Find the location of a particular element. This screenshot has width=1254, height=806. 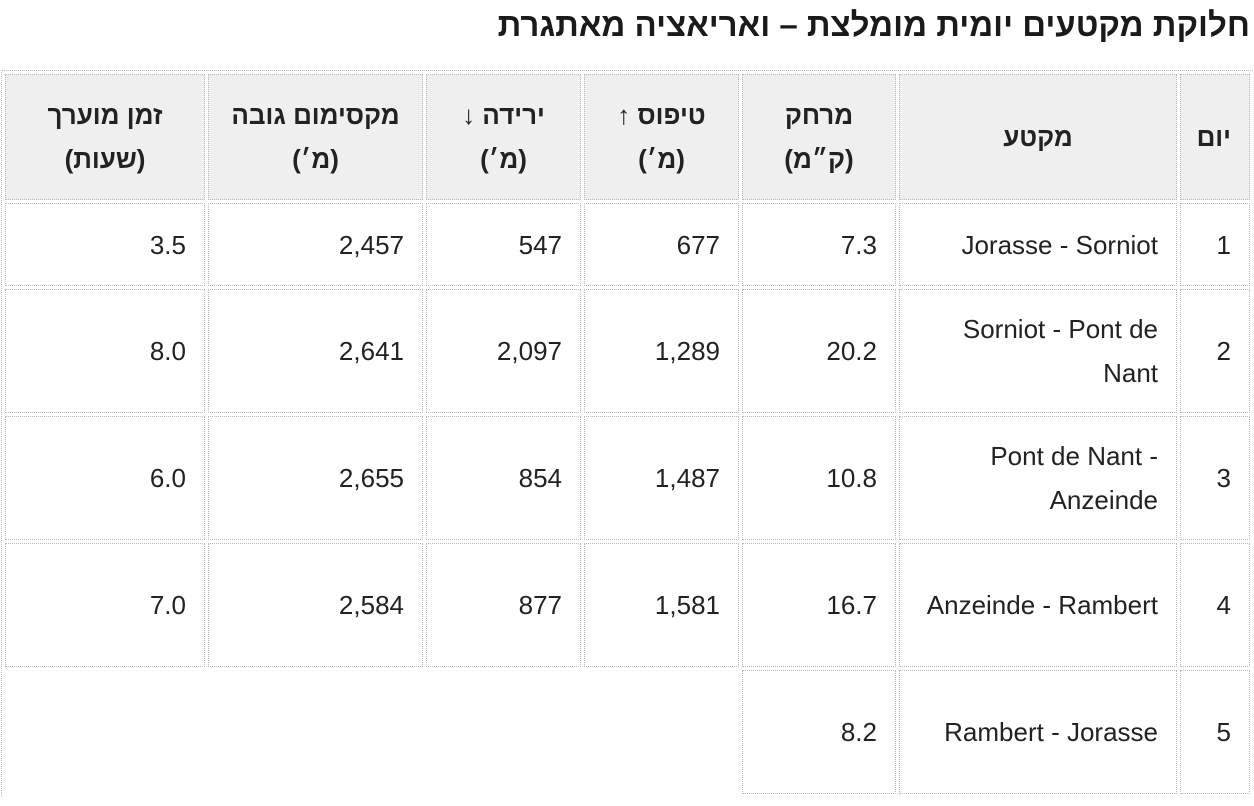

cell-text: 2,097 is located at coordinates (529, 351).